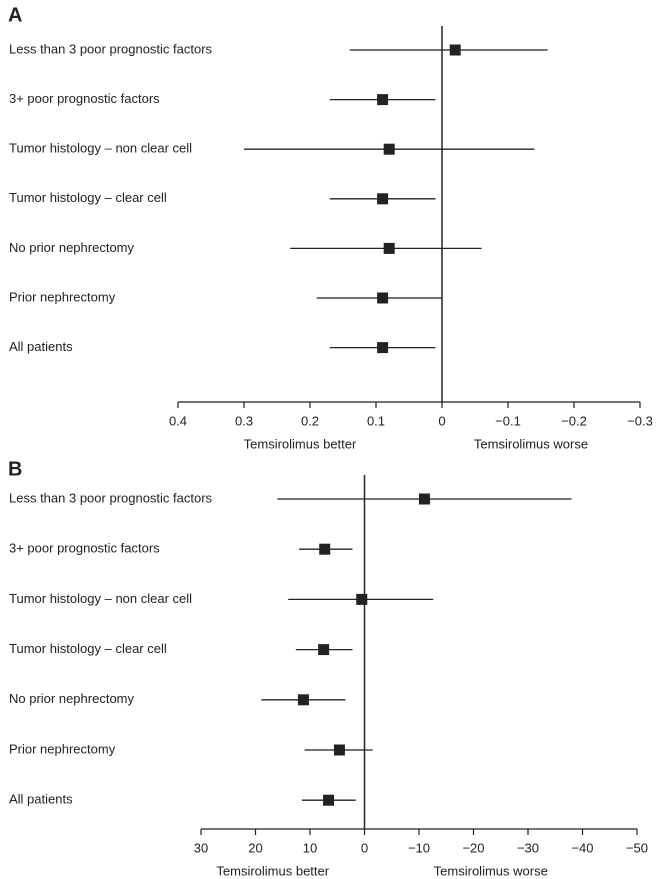 The height and width of the screenshot is (879, 657). I want to click on x-tick-label: −0.1, so click(508, 420).